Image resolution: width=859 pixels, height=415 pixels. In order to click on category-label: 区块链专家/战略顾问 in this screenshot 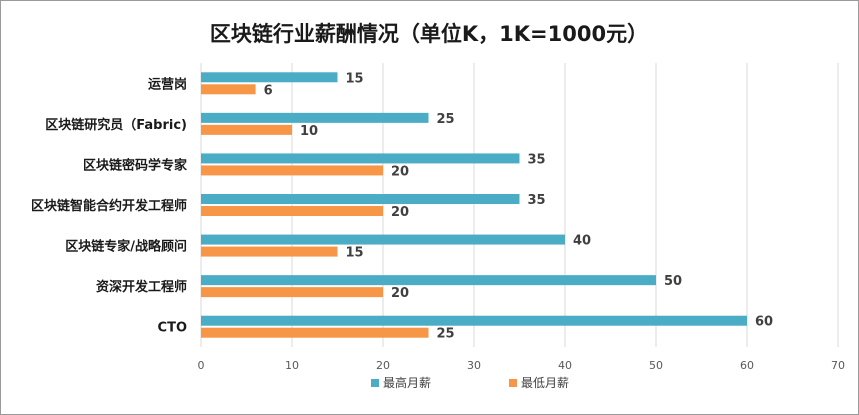, I will do `click(126, 247)`.